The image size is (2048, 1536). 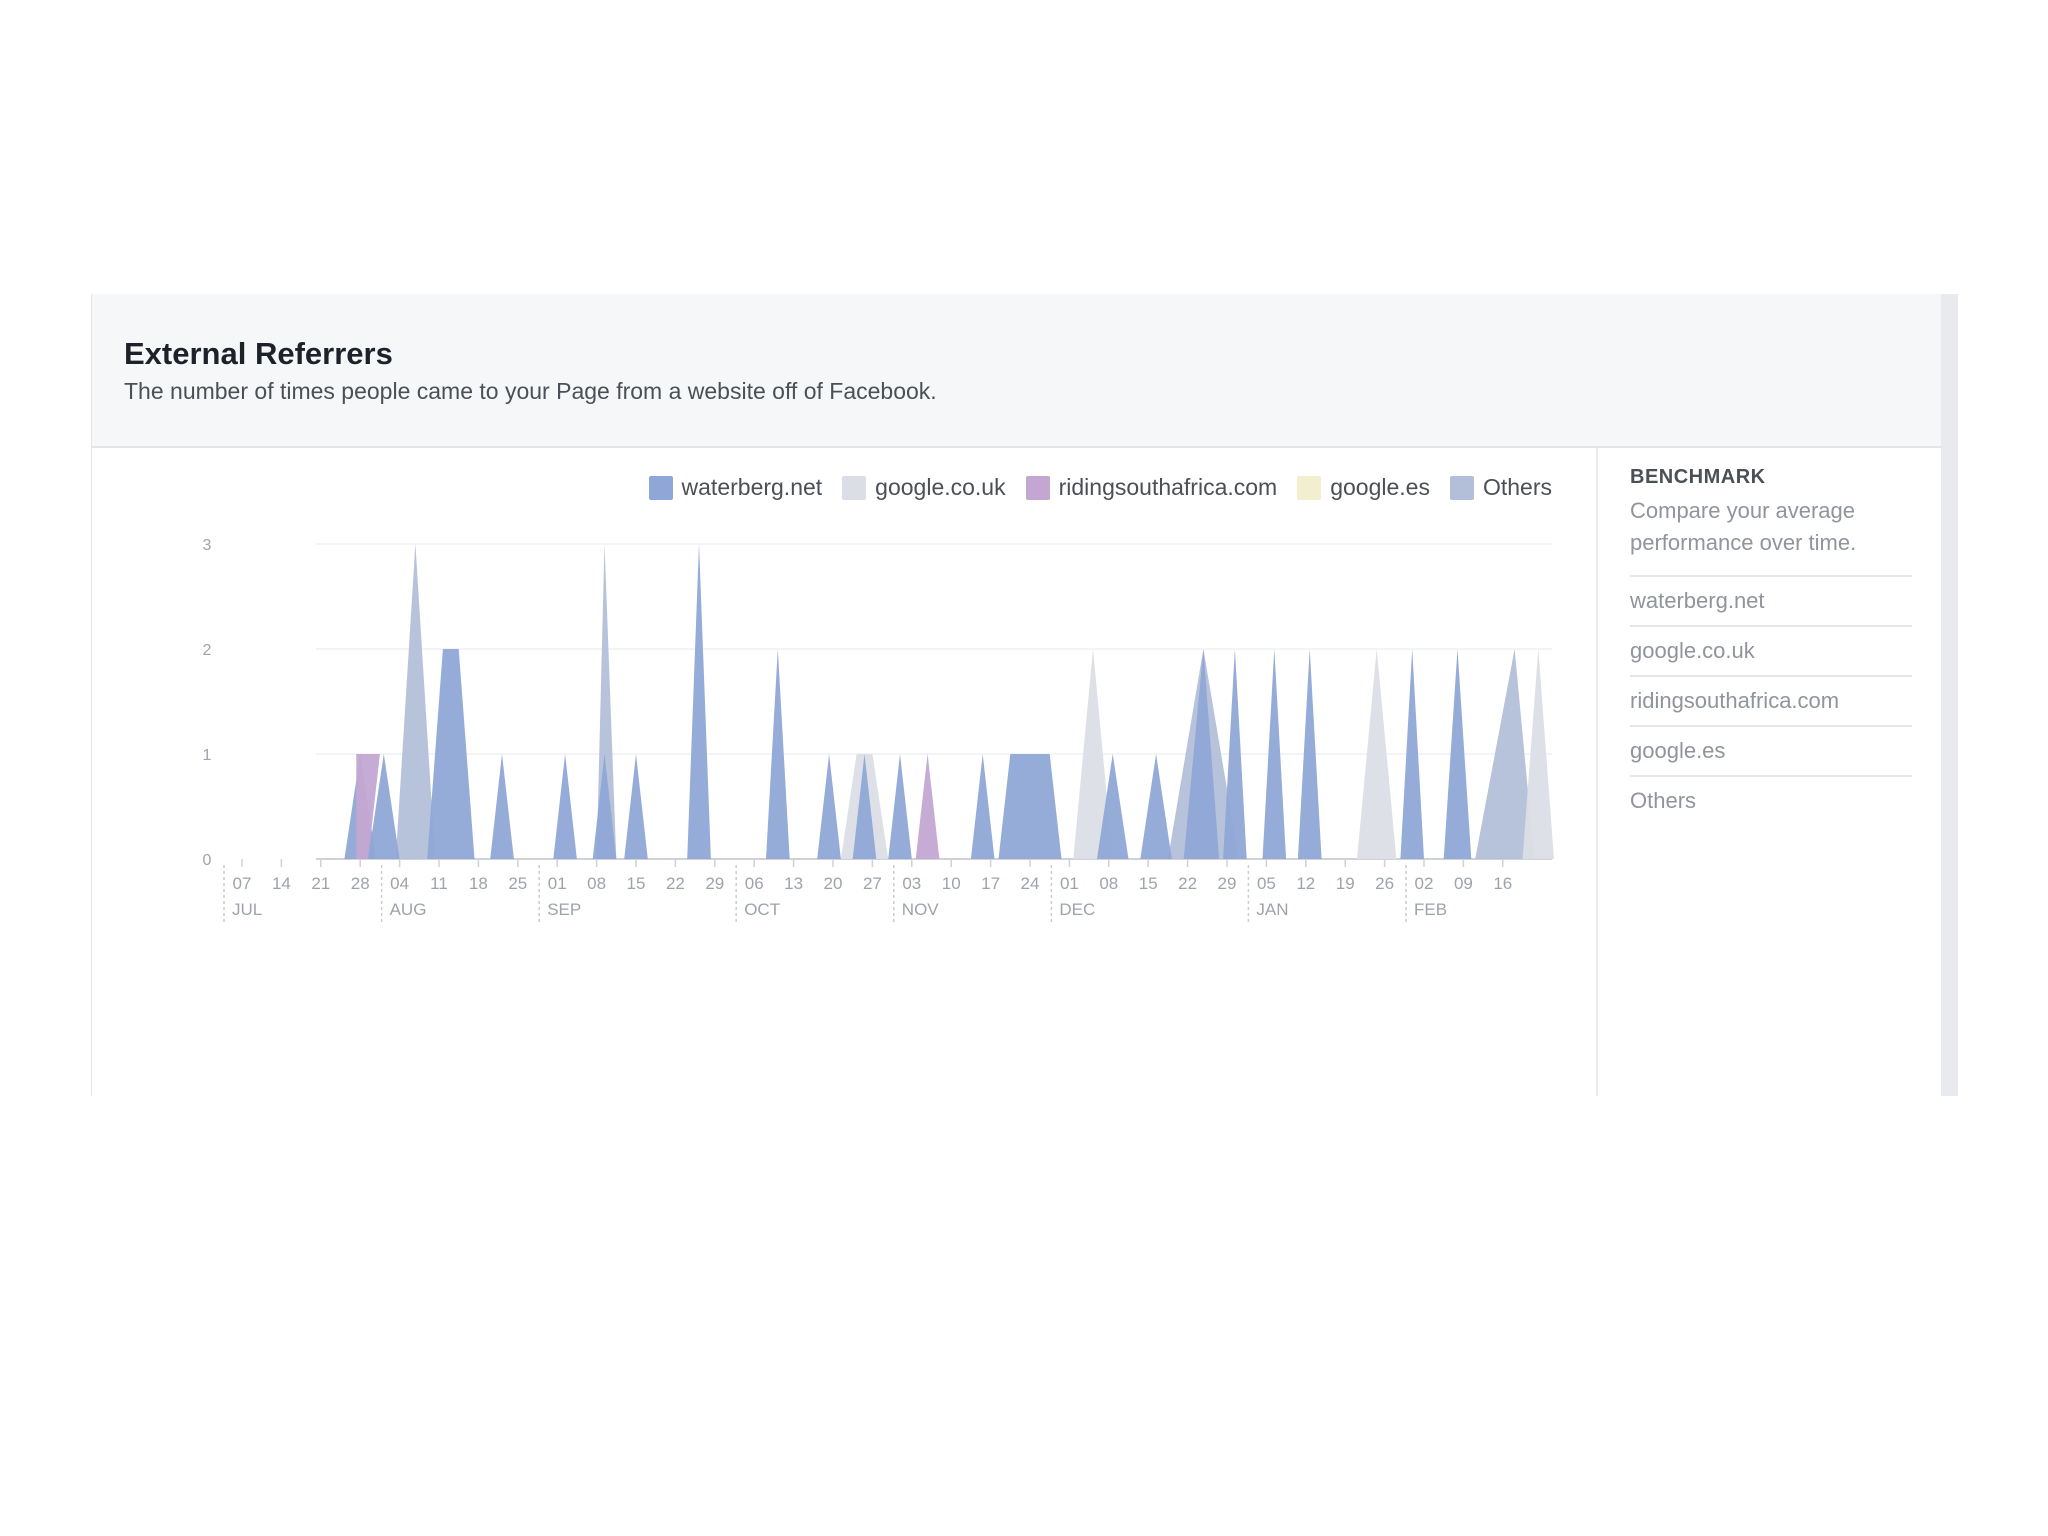 What do you see at coordinates (207, 650) in the screenshot?
I see `y-tick-label: 2` at bounding box center [207, 650].